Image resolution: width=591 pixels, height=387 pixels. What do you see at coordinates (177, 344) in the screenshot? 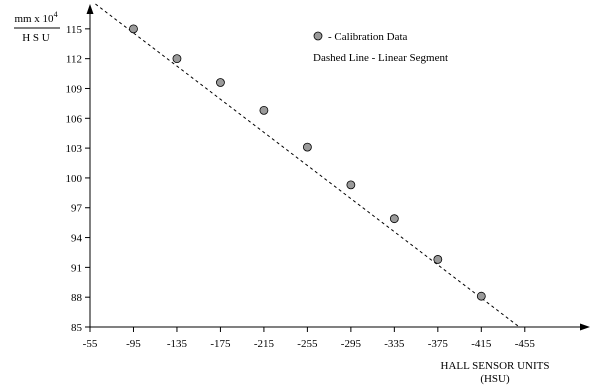
I see `x-tick-label: -135` at bounding box center [177, 344].